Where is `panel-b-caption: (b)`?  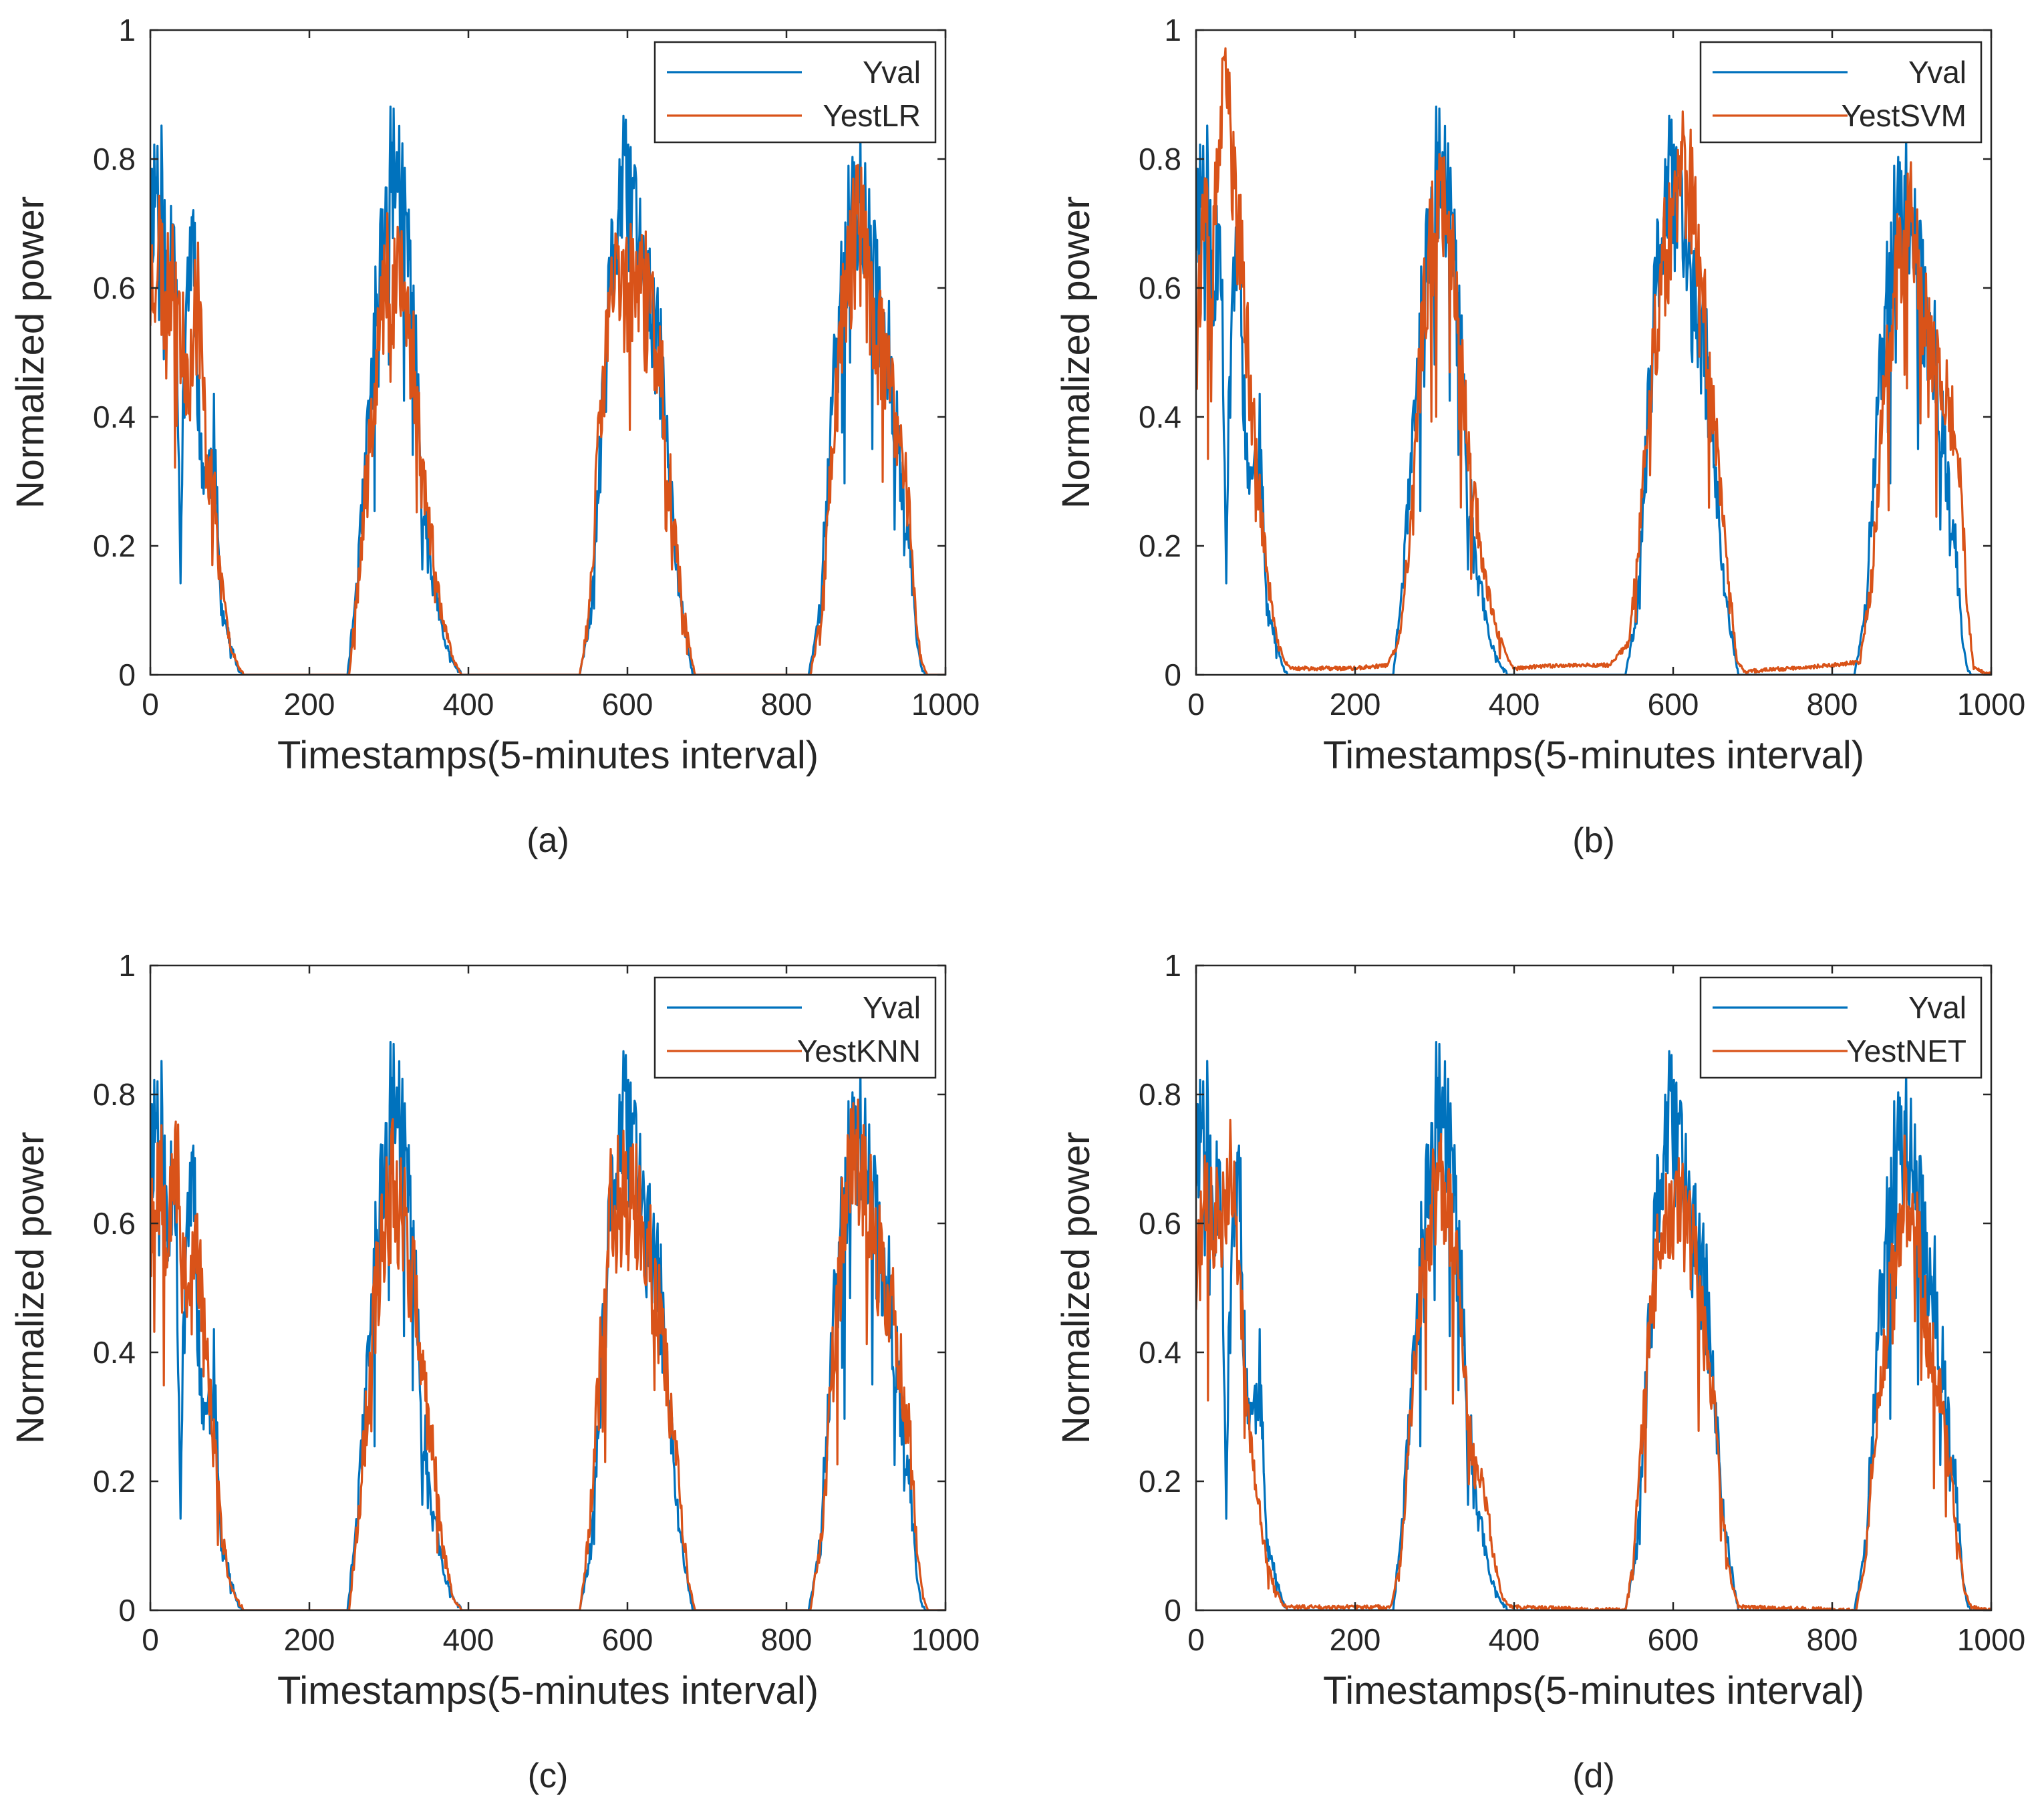 panel-b-caption: (b) is located at coordinates (1593, 840).